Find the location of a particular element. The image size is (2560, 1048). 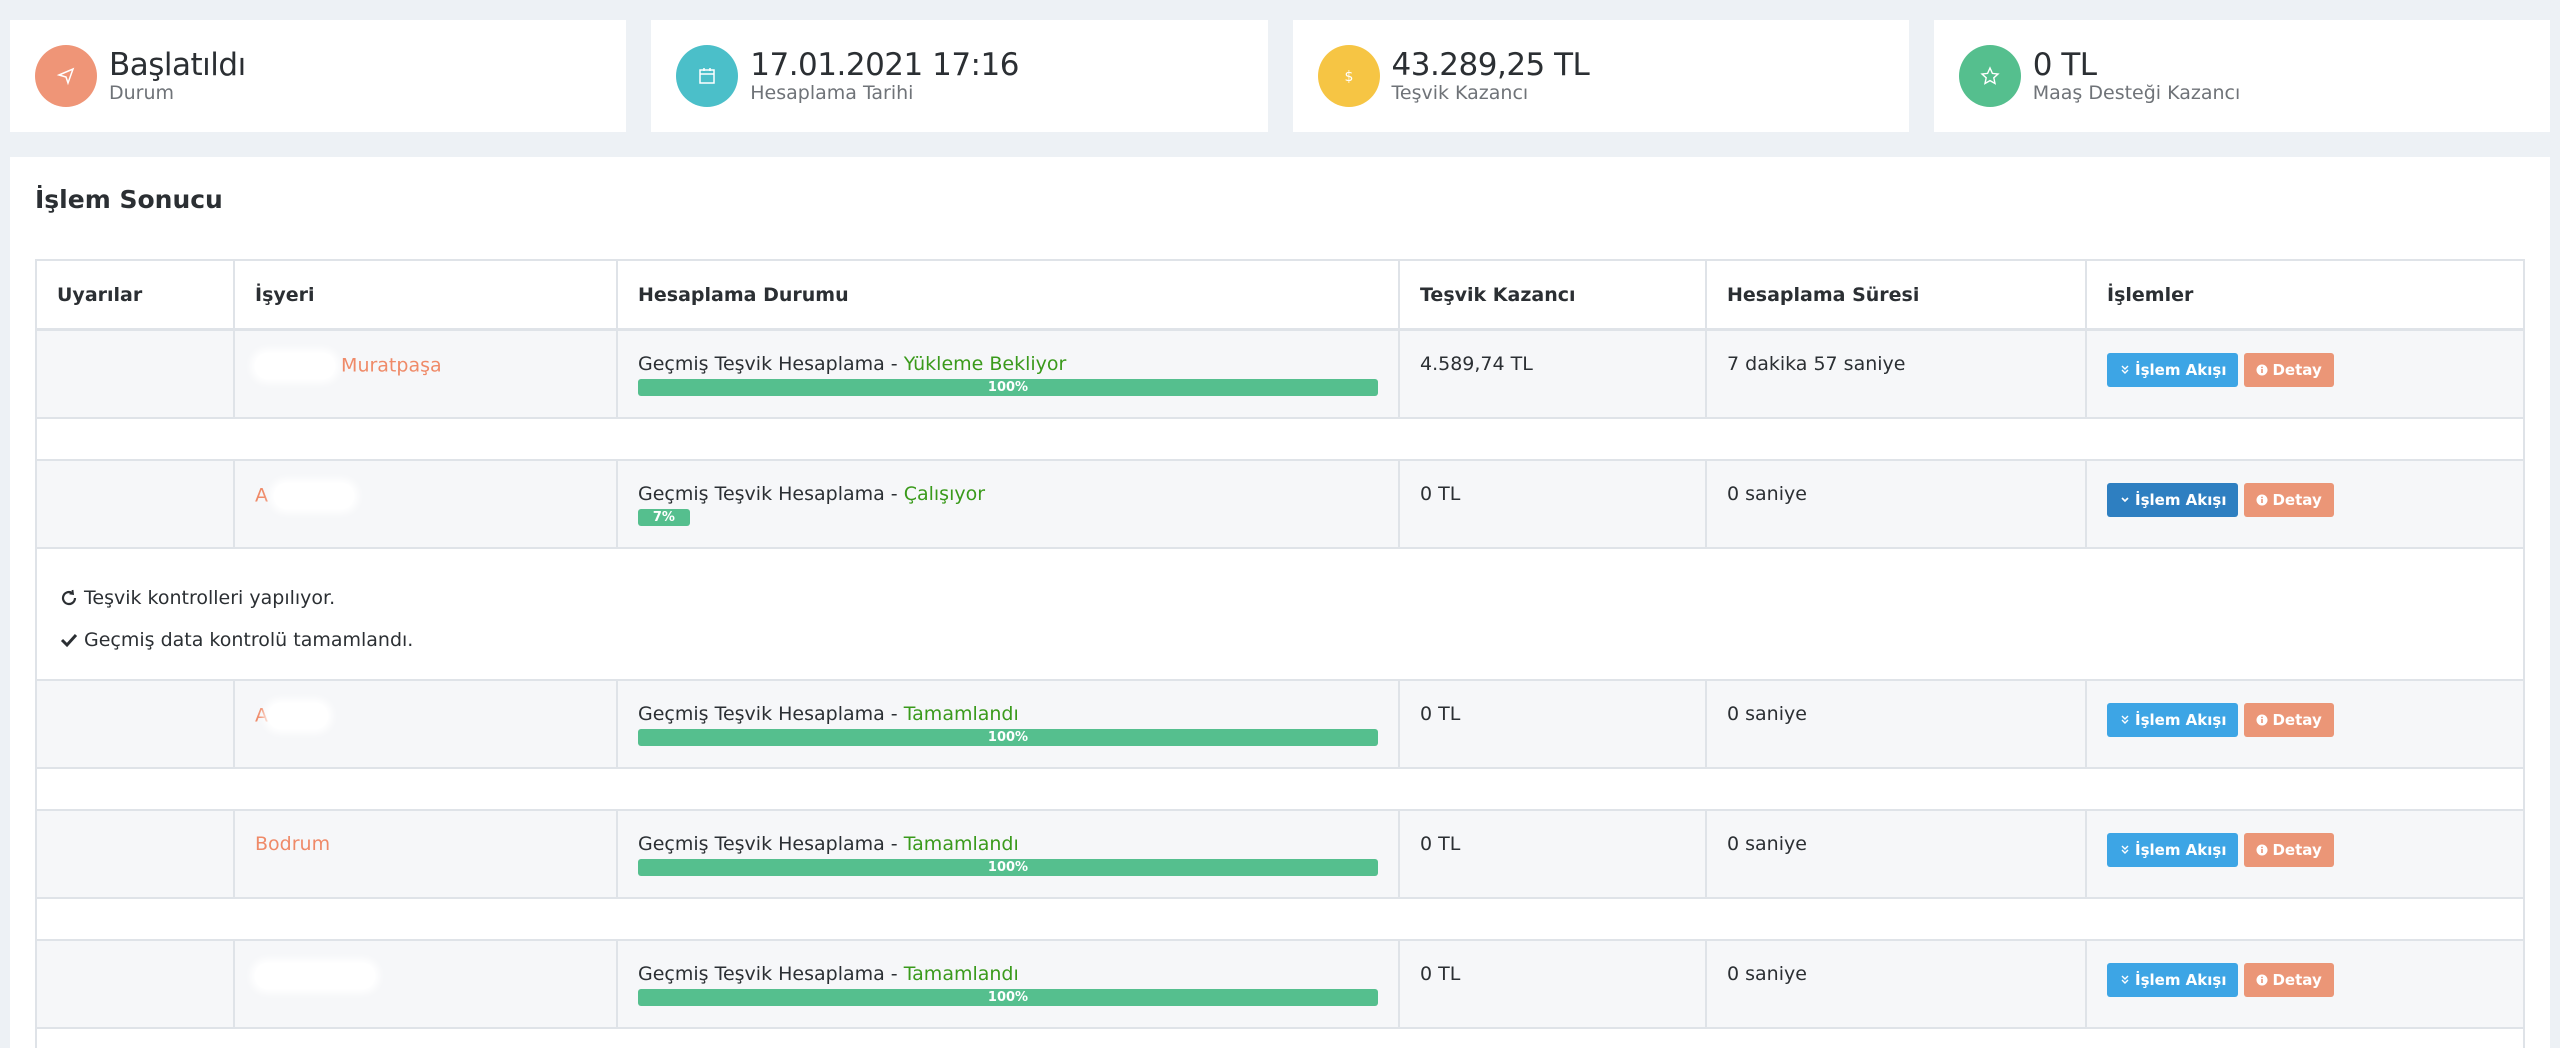

stat-label: Hesaplama Tarihi is located at coordinates (832, 93).